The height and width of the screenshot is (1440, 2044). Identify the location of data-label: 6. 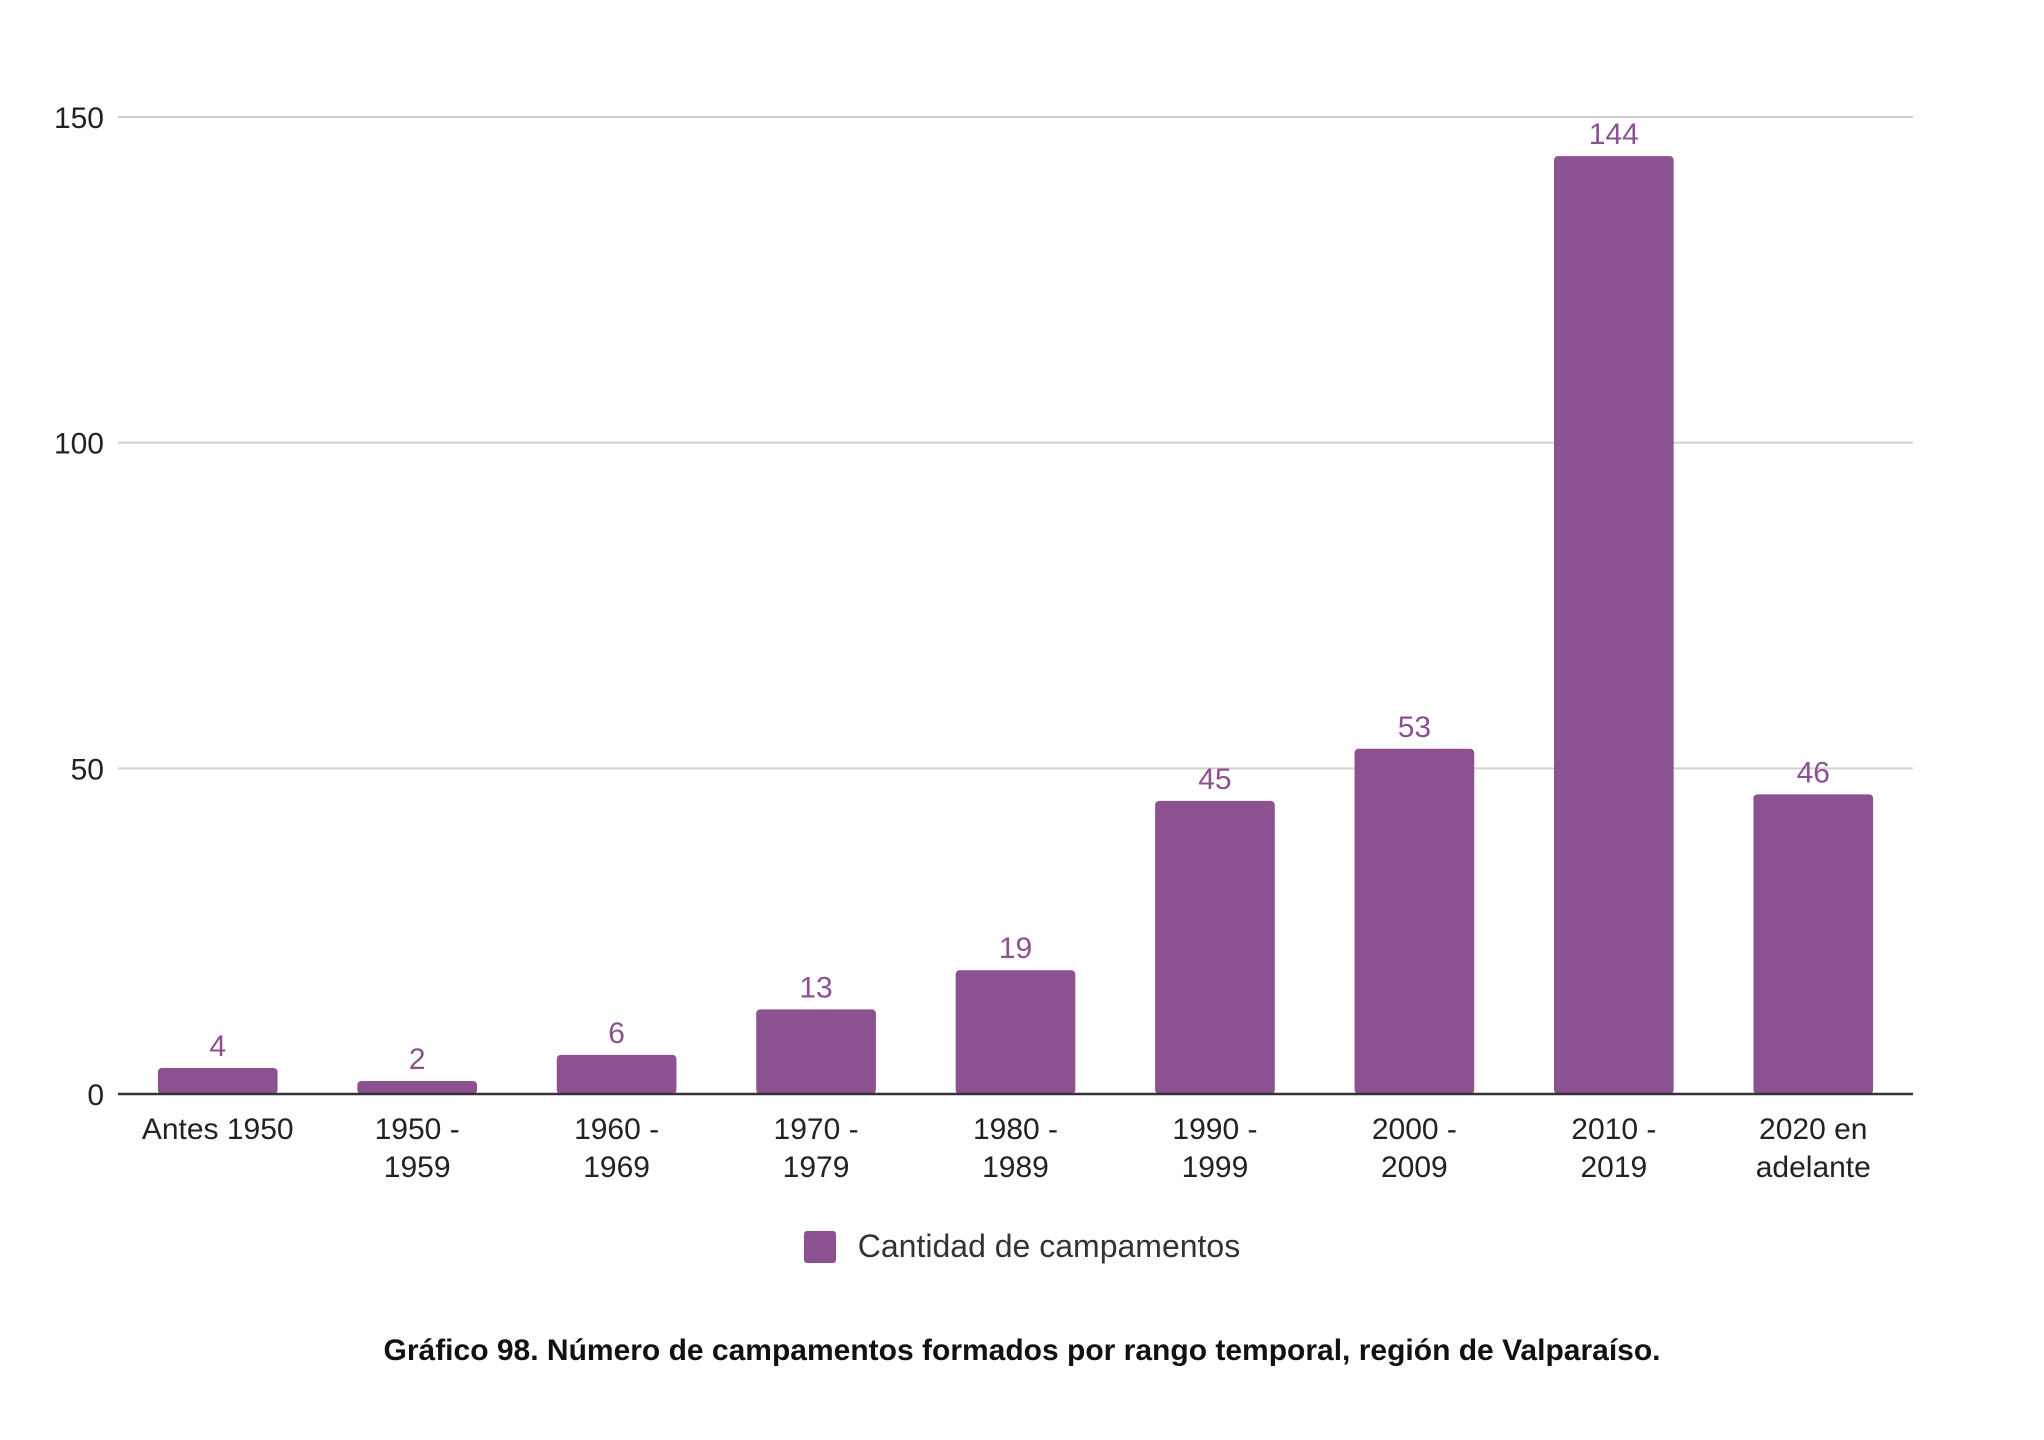
(616, 1033).